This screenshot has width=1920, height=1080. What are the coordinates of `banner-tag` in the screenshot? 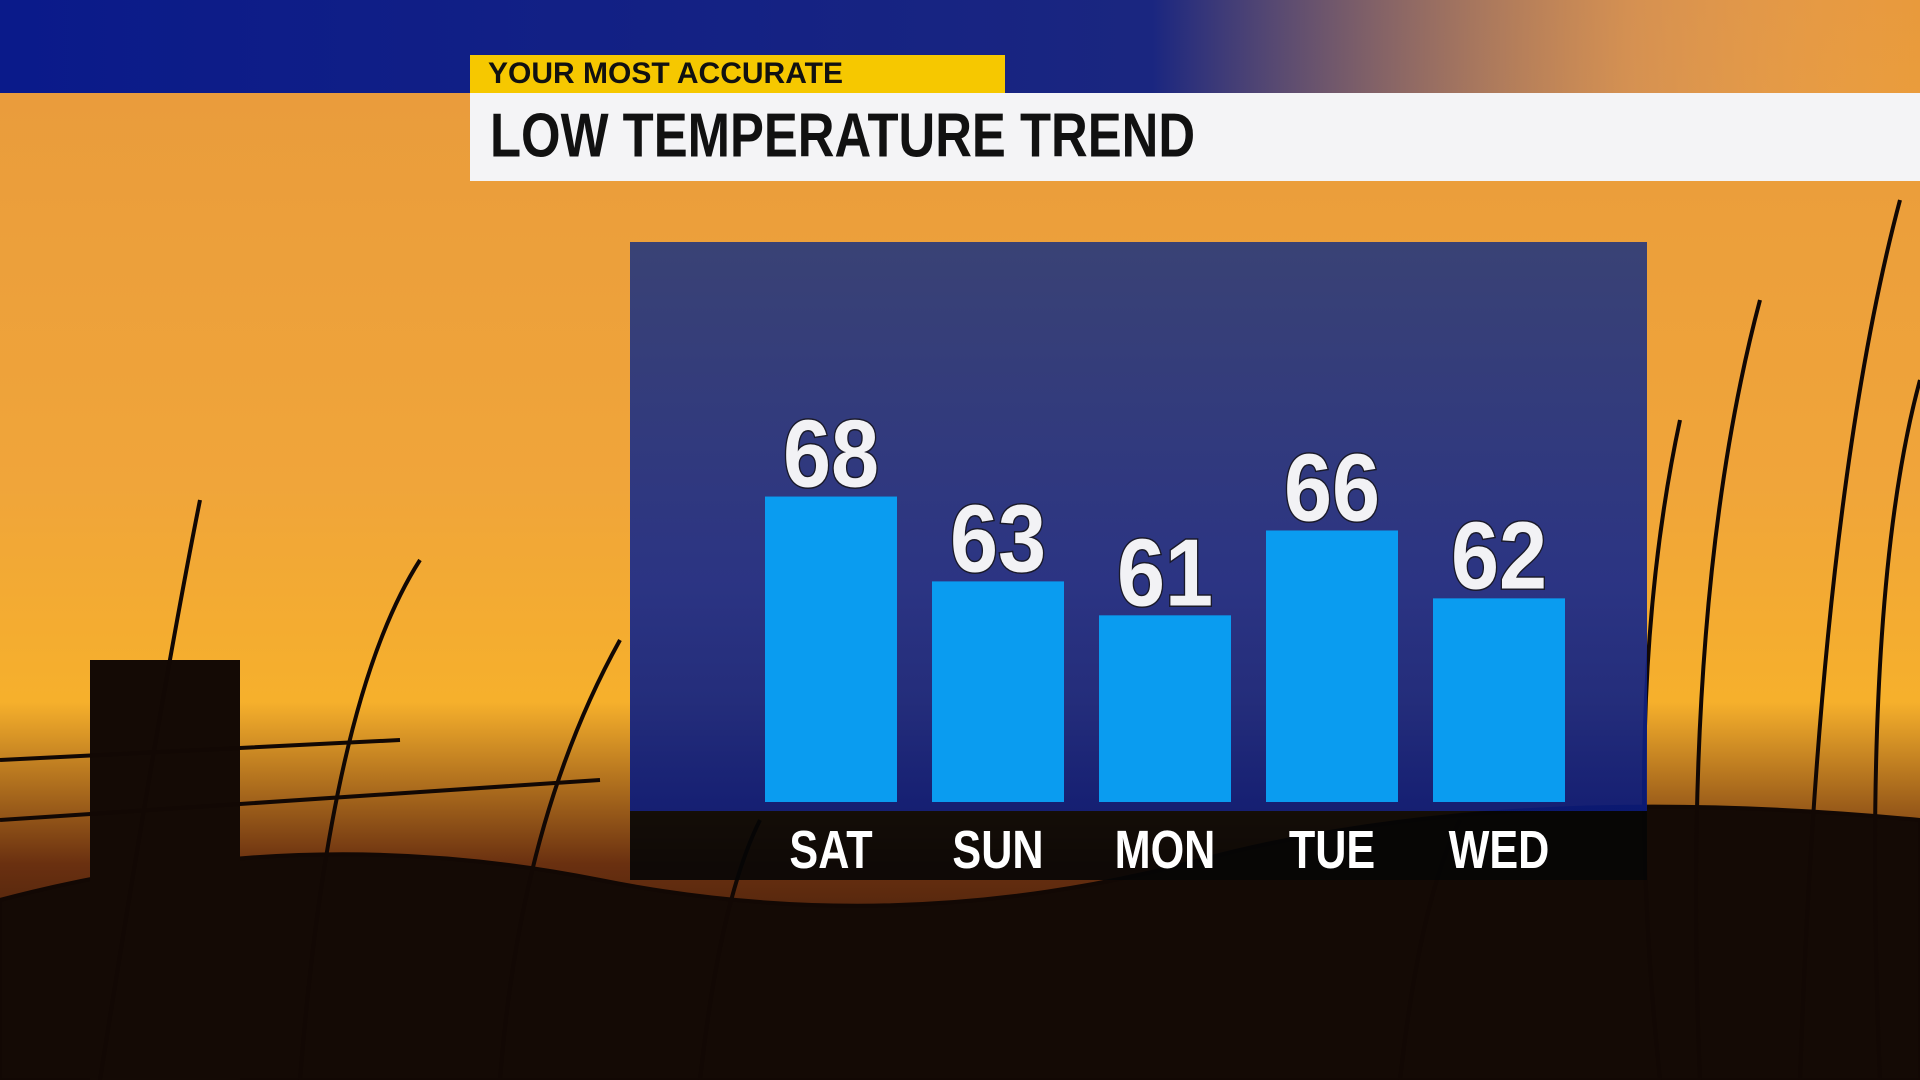 It's located at (737, 74).